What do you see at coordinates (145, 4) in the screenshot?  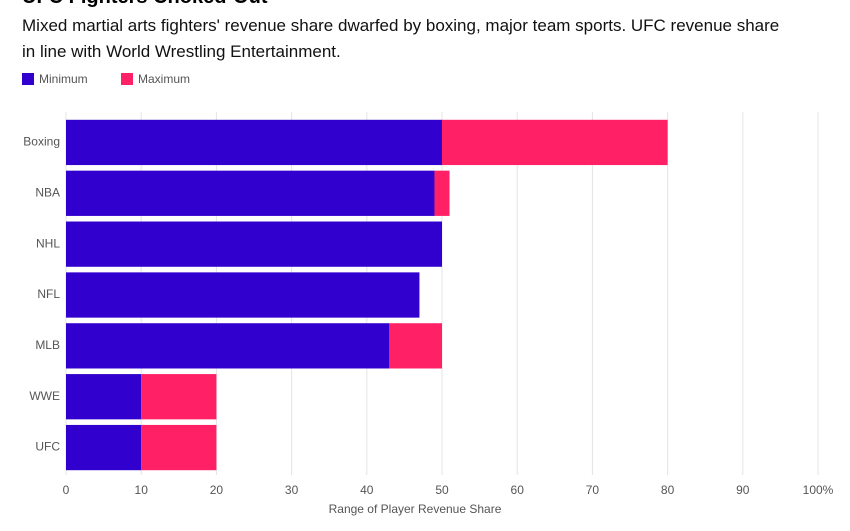 I see `chart-title: UFC Fighters Choked-Out` at bounding box center [145, 4].